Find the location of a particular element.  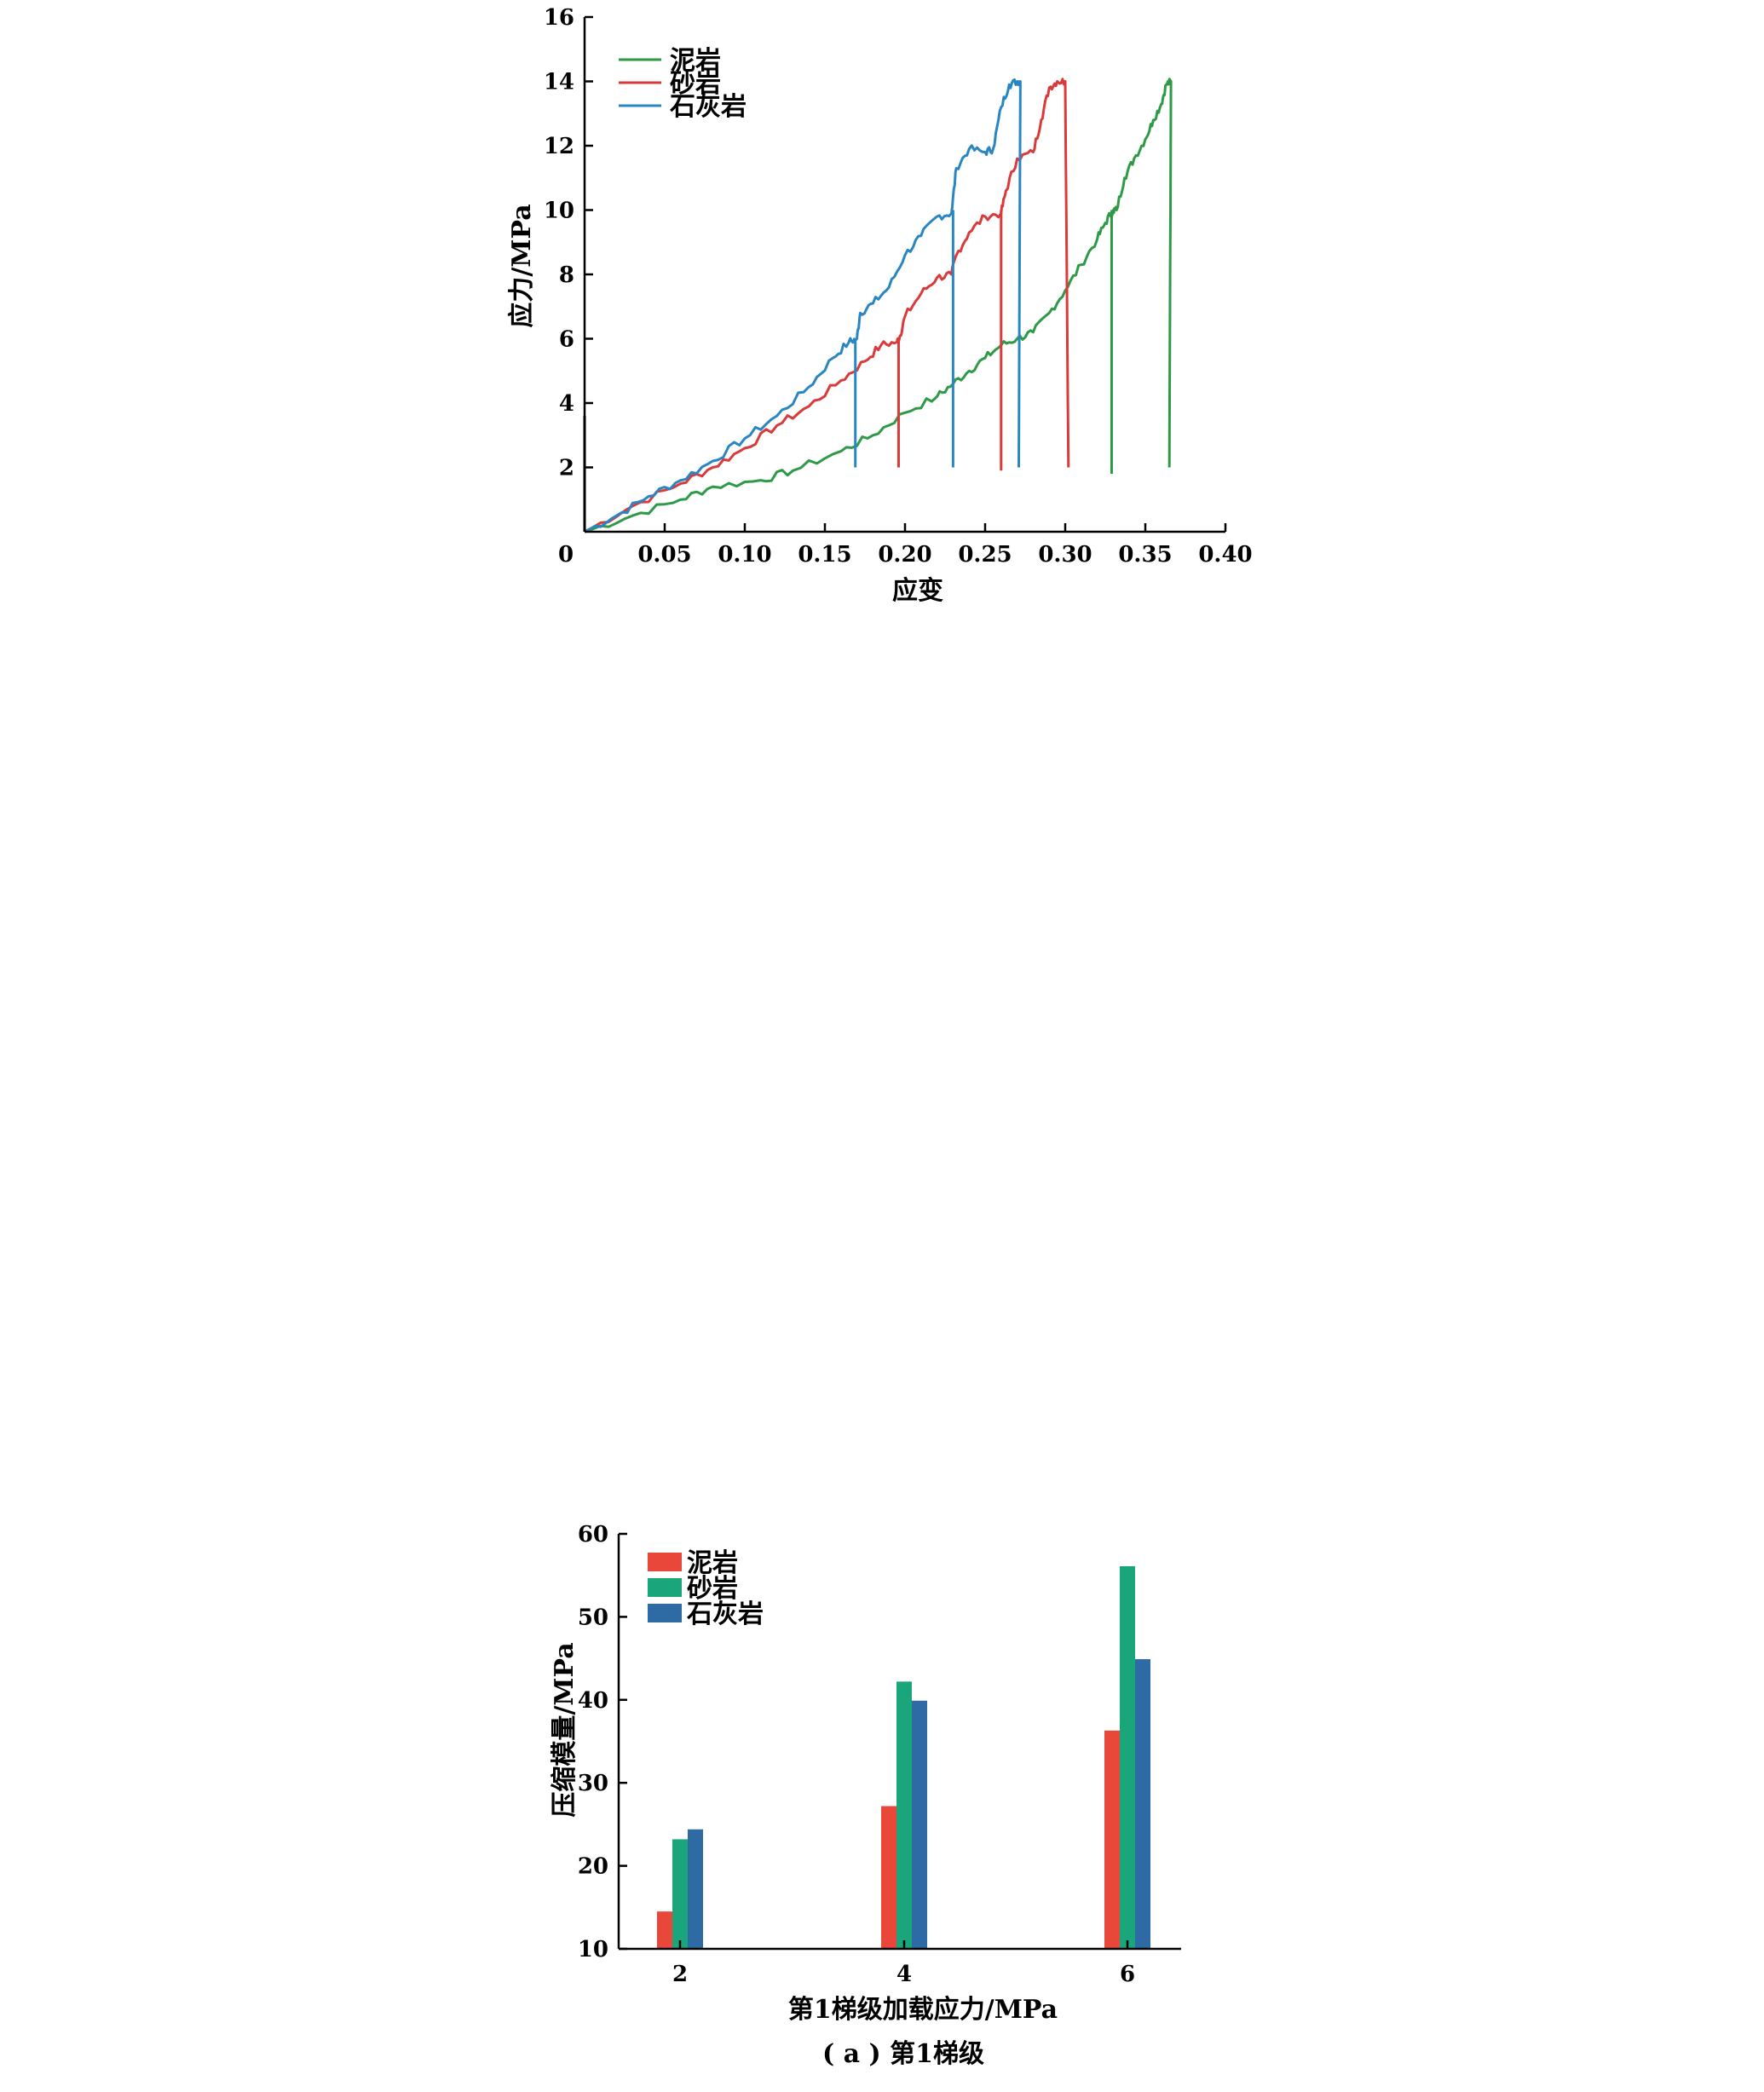

y-tick-label: 6 is located at coordinates (566, 340).